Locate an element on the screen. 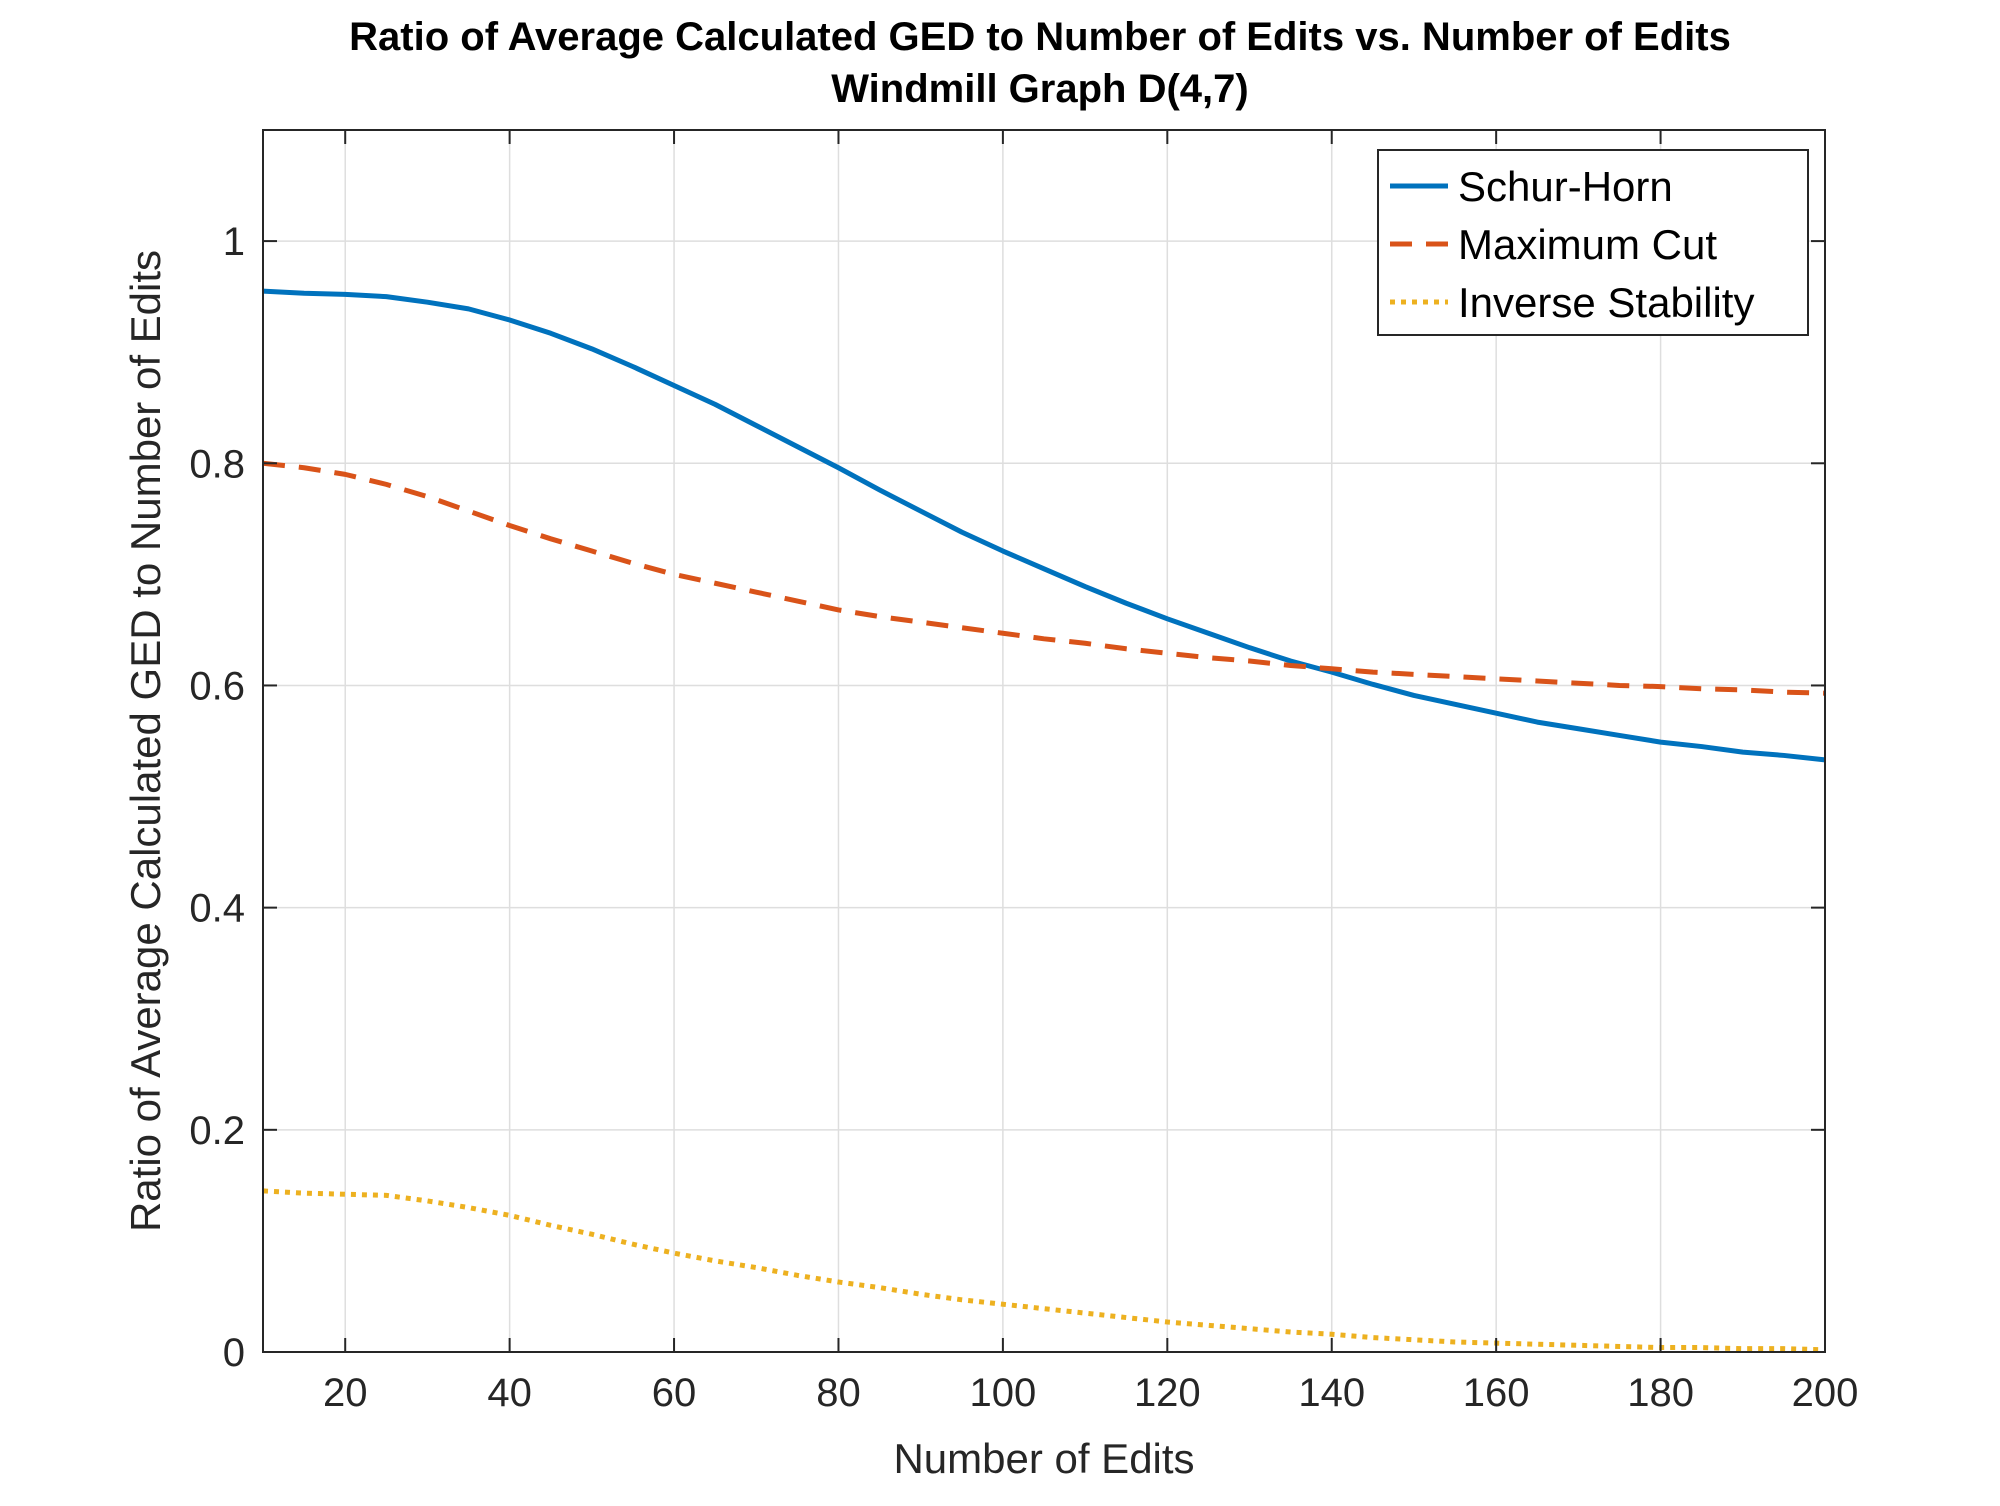  y-tick-label: 0.2 is located at coordinates (217, 1131).